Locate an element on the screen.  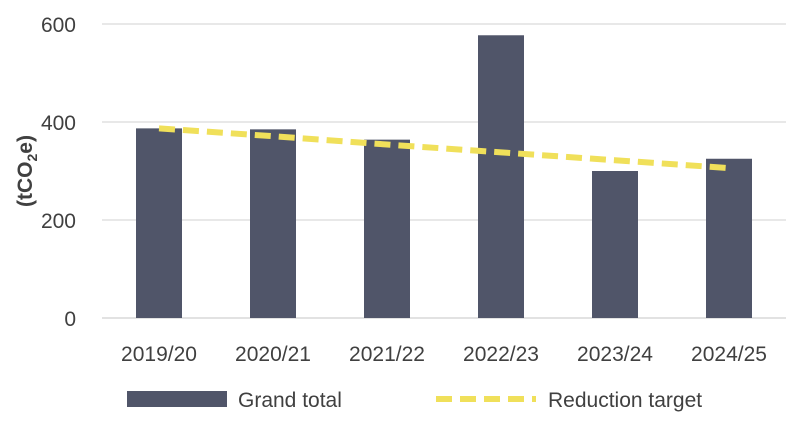
y-tick-label: 0 is located at coordinates (70, 319).